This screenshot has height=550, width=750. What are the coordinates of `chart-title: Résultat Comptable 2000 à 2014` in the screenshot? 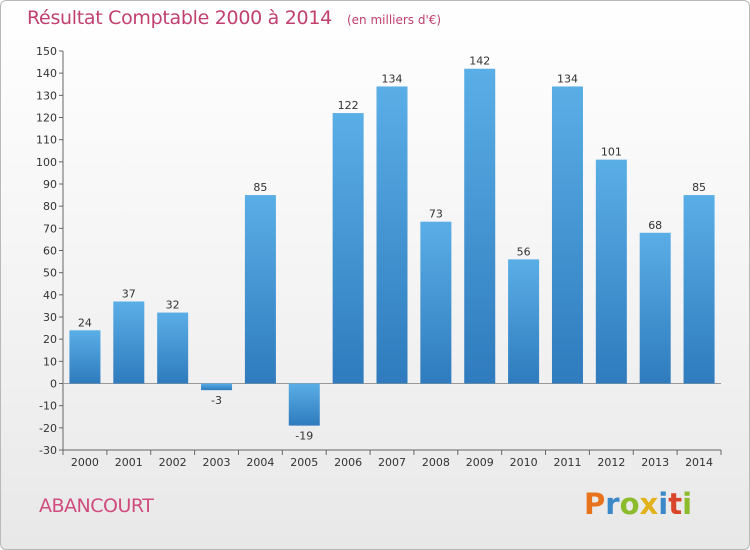 It's located at (179, 18).